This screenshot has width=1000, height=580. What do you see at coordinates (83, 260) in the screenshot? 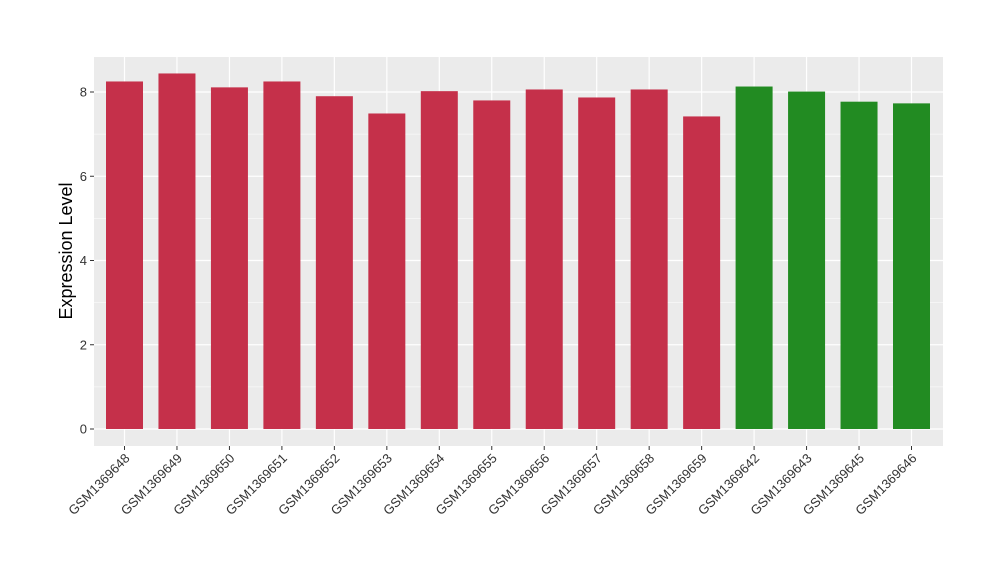
I see `y-tick-label: 4` at bounding box center [83, 260].